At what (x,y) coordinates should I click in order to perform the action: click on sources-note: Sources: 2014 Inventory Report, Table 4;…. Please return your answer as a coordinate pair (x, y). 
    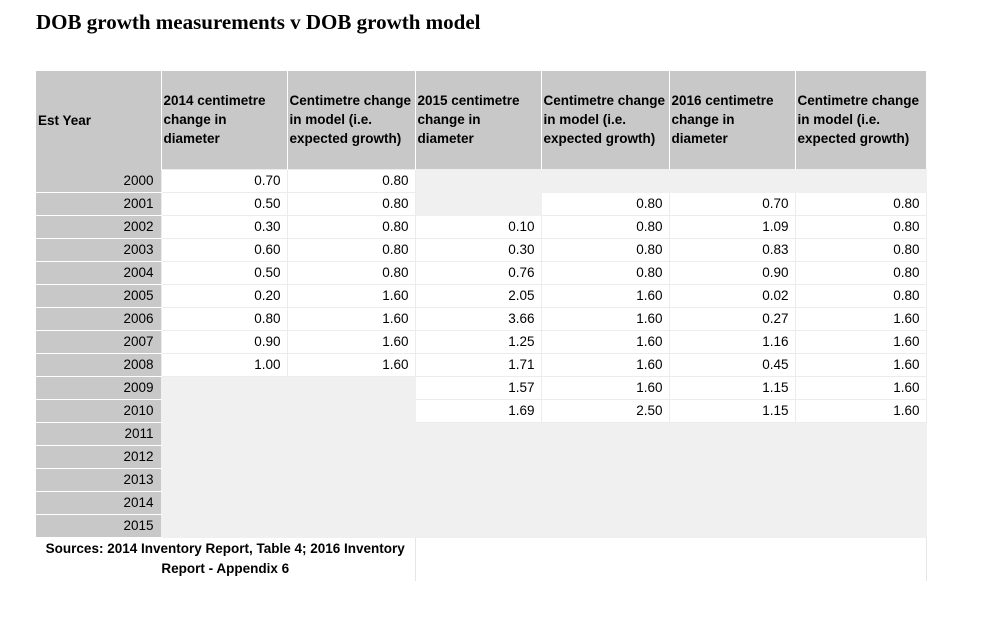
    Looking at the image, I should click on (225, 559).